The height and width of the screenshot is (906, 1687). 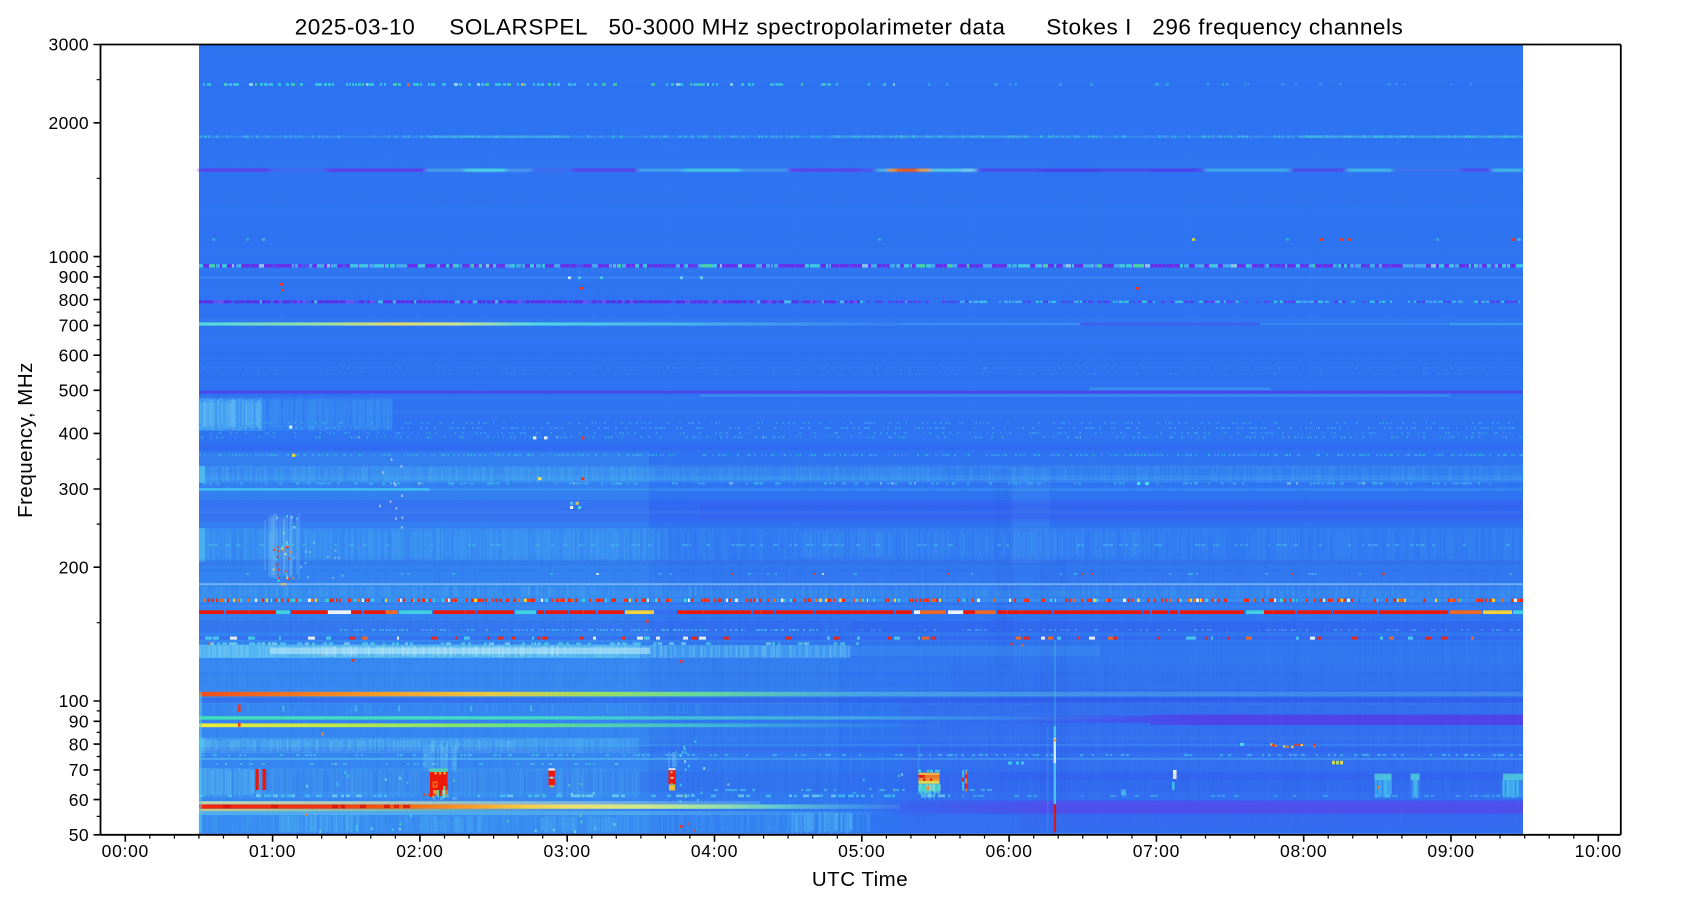 I want to click on svg-text: 50, so click(x=79, y=835).